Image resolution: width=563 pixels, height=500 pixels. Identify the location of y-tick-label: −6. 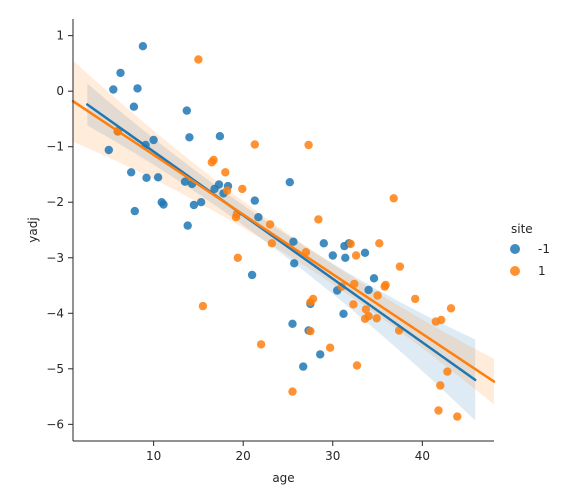
(55, 424).